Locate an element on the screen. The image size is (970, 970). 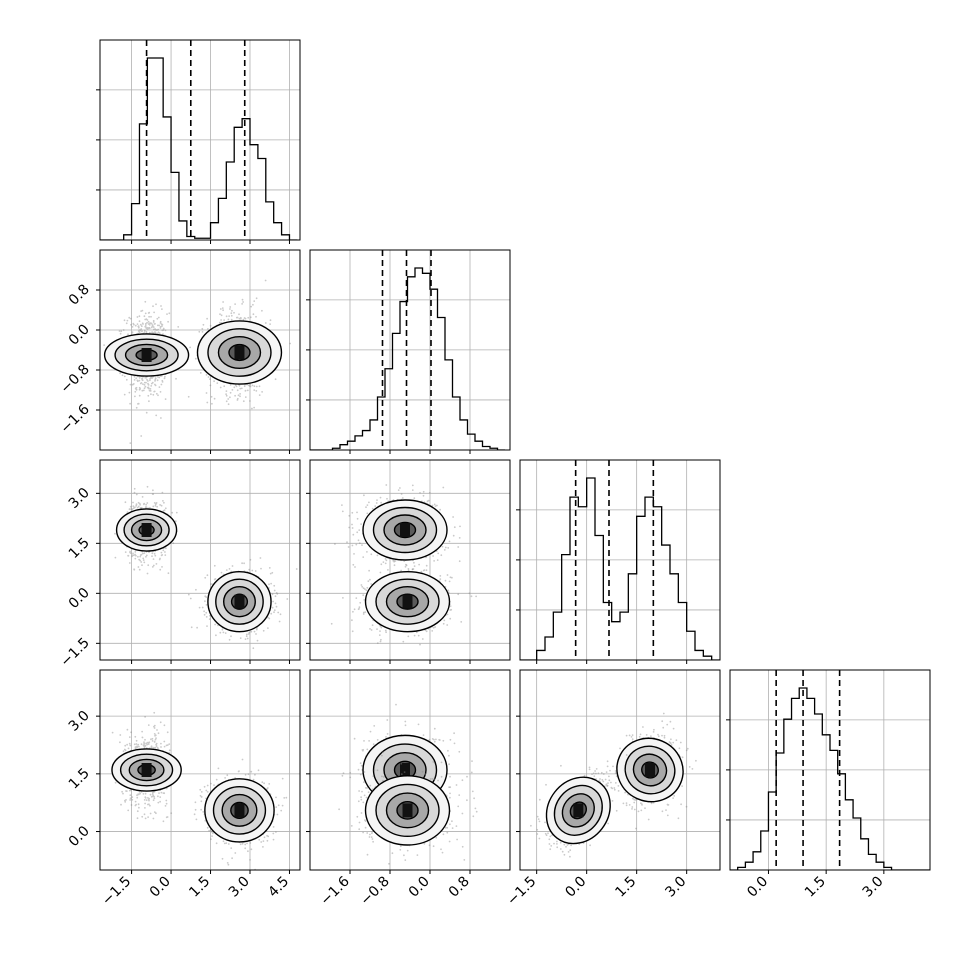
x-tick-label-0-1: 0.0 is located at coordinates (160, 887).